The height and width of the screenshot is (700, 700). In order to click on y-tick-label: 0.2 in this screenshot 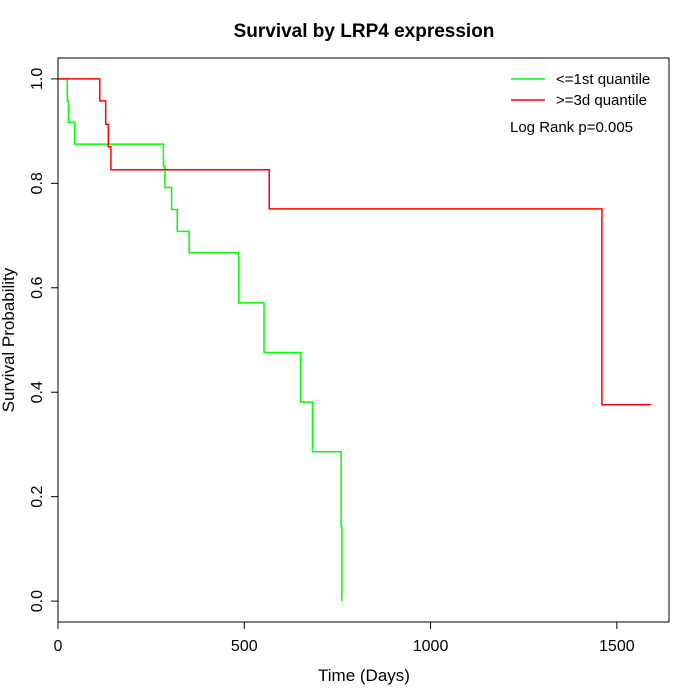, I will do `click(37, 496)`.